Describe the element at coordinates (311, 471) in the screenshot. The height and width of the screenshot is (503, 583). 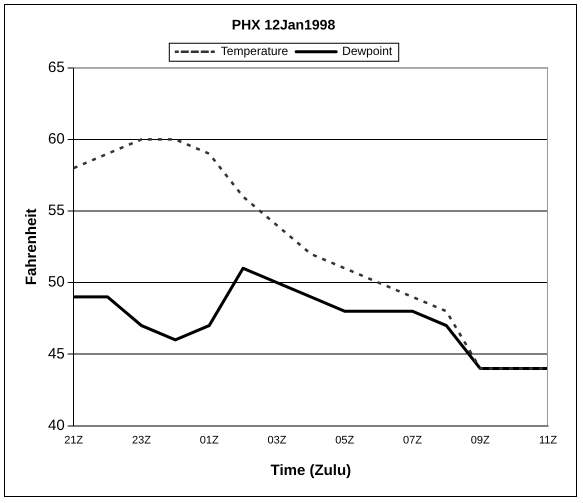
I see `x-axis-title: Time (Zulu)` at that location.